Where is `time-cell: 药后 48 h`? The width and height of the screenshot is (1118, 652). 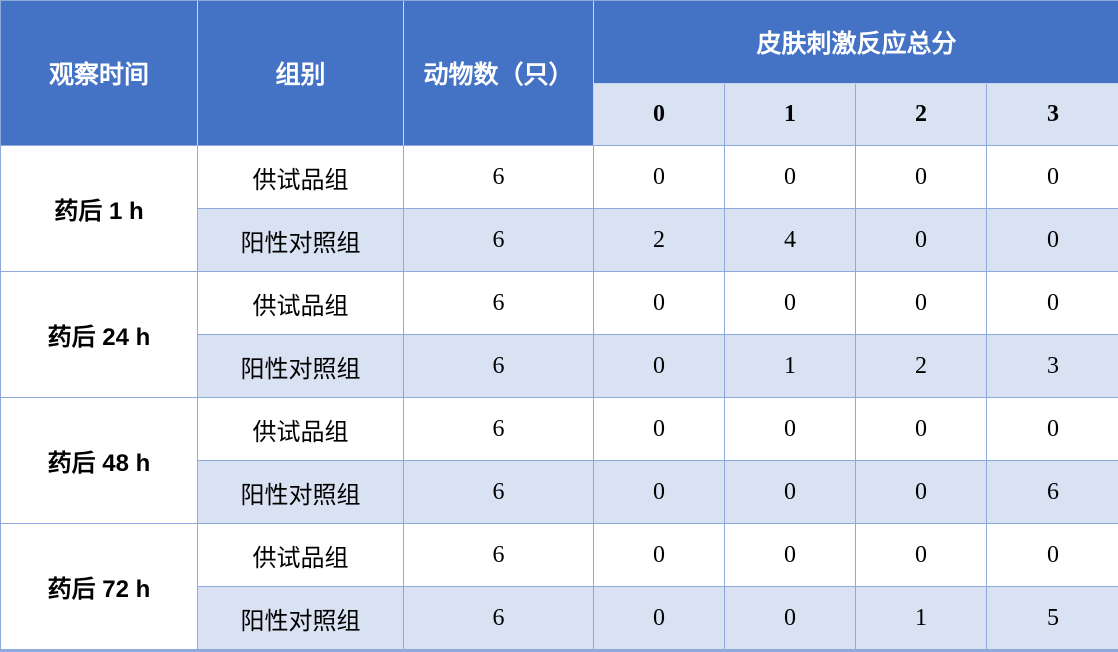
time-cell: 药后 48 h is located at coordinates (99, 461).